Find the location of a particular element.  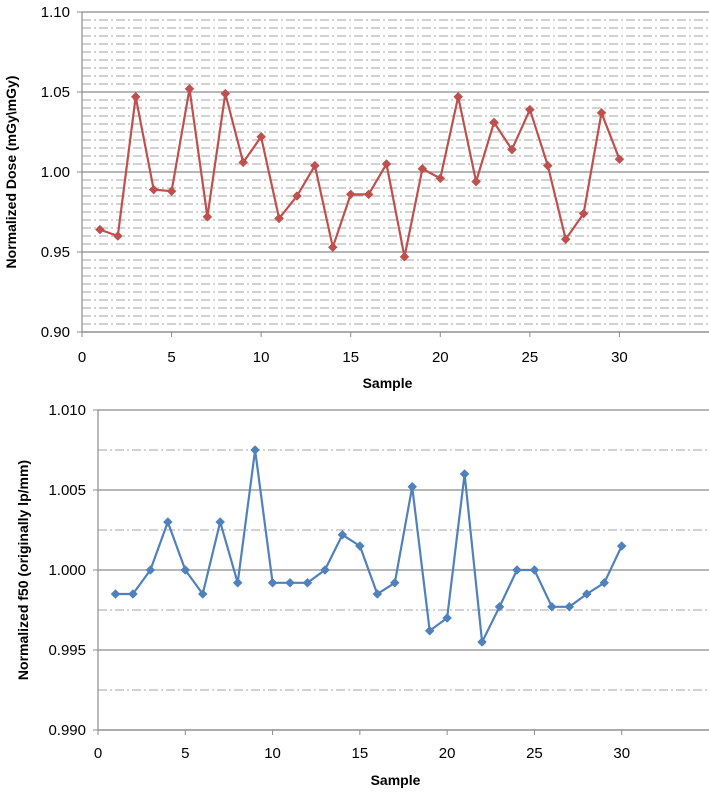

y-tick-label: 0.995 is located at coordinates (67, 650).